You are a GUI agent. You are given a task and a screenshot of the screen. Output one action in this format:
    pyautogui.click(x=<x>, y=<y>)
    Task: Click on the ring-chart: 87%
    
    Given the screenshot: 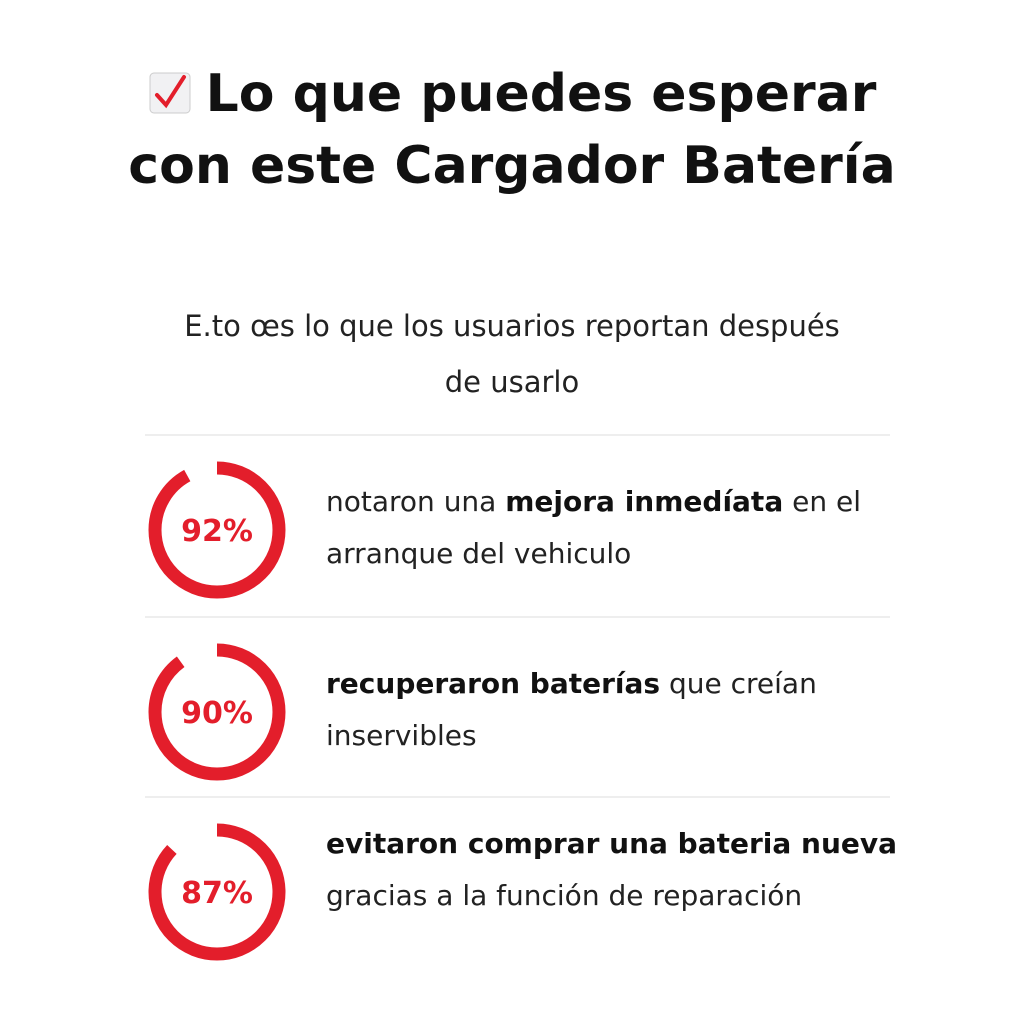 What is the action you would take?
    pyautogui.click(x=217, y=892)
    